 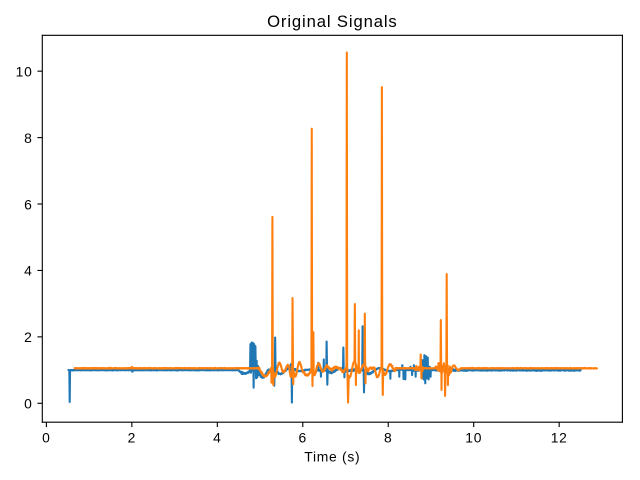 I want to click on svg-text: Original Signals, so click(x=332, y=21).